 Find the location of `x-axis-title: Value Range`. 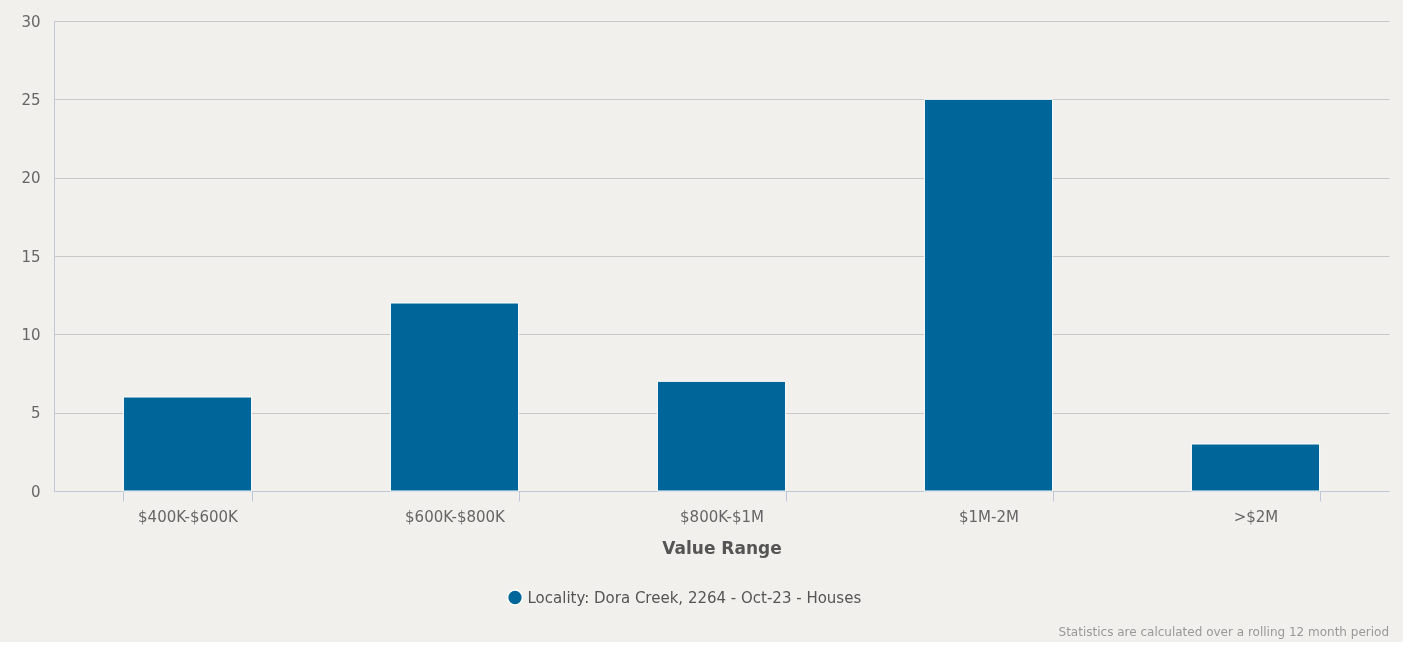

x-axis-title: Value Range is located at coordinates (722, 547).